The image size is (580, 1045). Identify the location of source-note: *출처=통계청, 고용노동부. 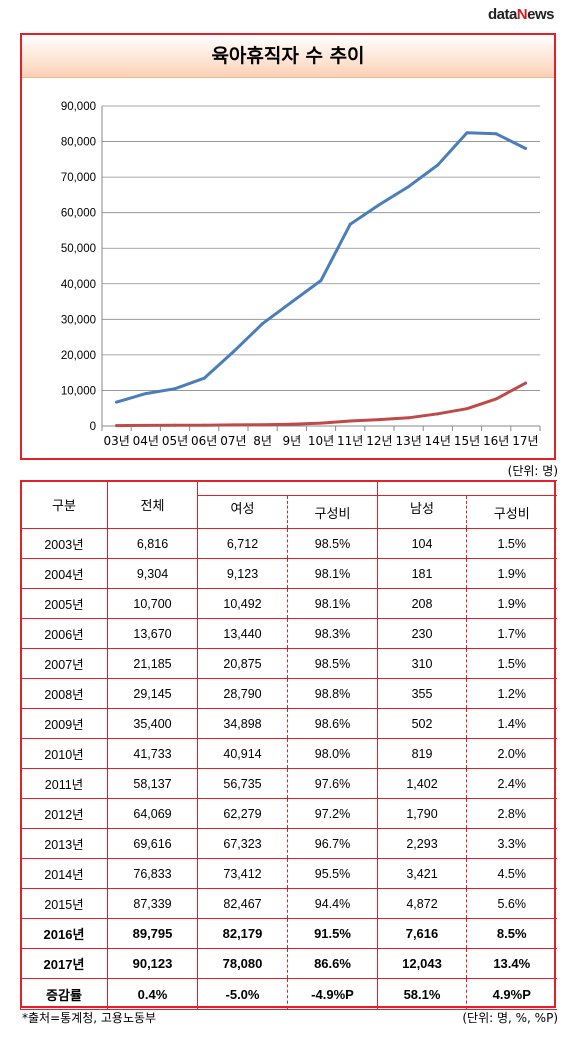
(89, 1018).